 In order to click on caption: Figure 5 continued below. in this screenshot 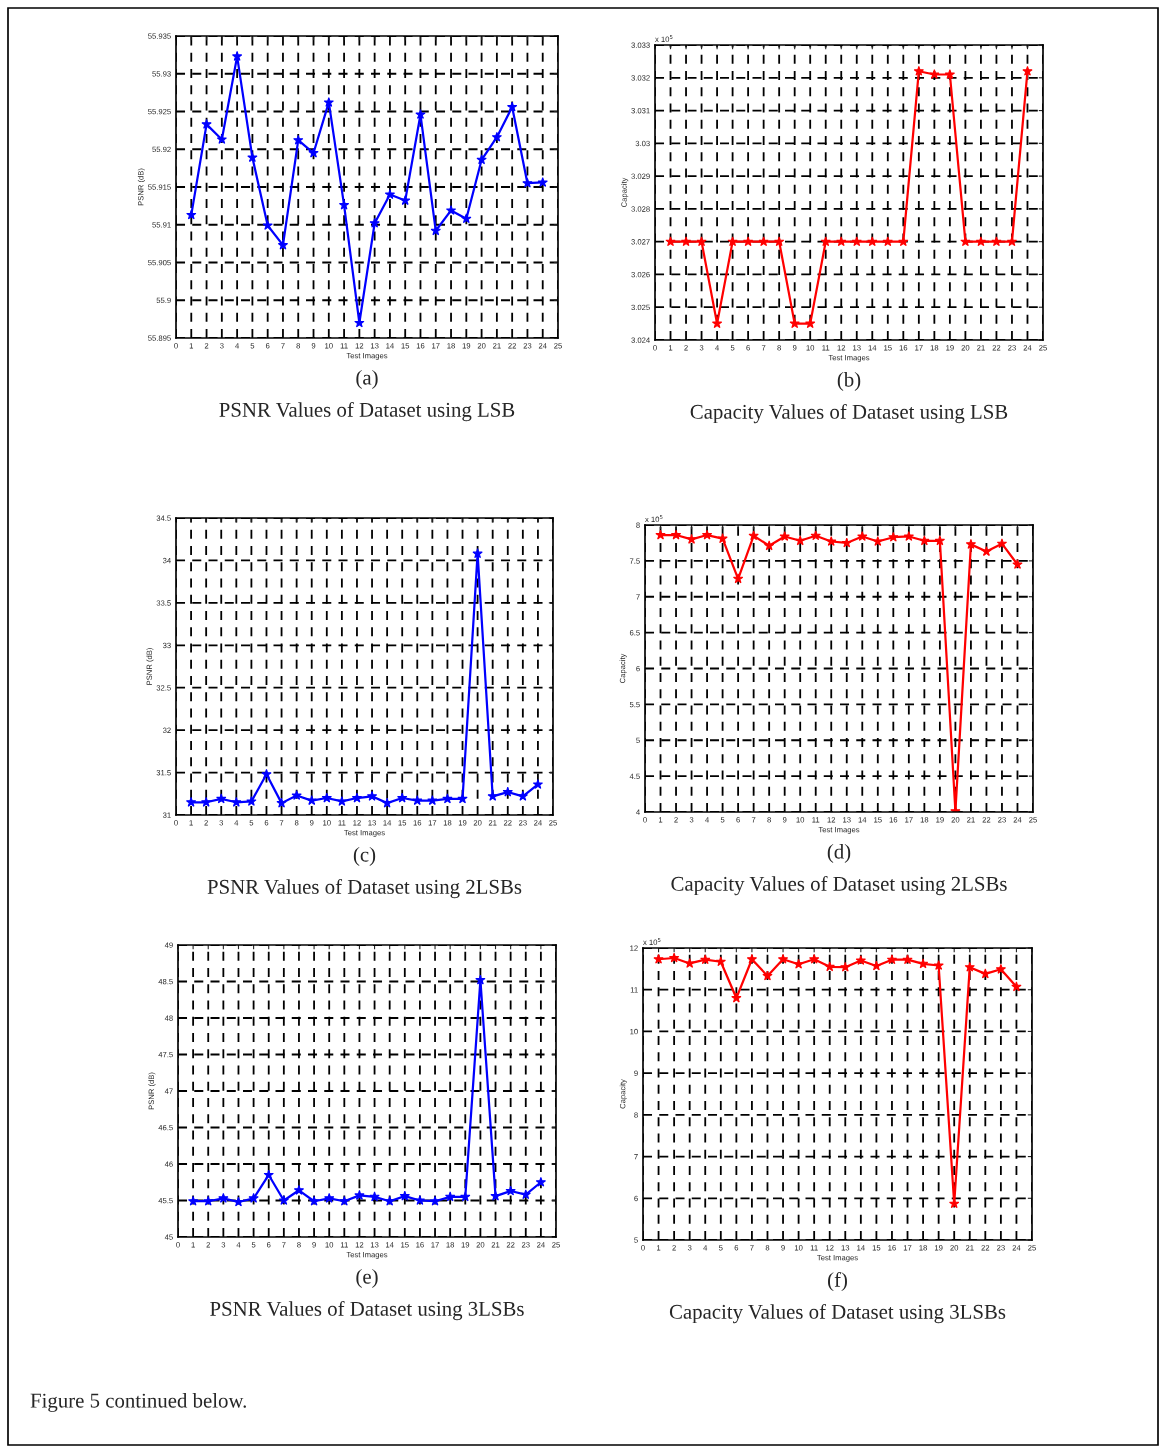, I will do `click(138, 1402)`.